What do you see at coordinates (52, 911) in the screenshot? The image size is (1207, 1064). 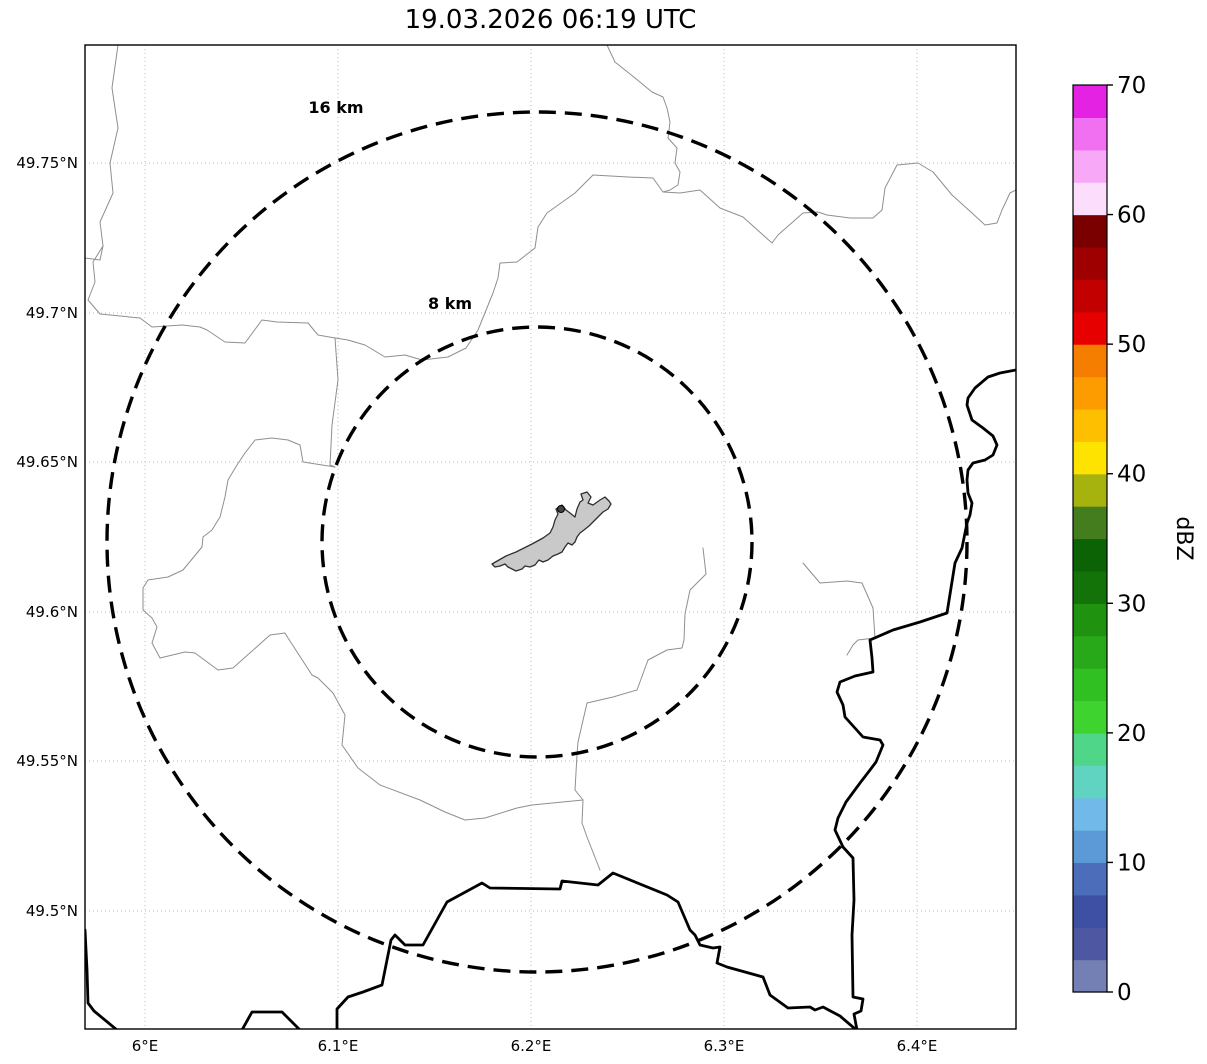 I see `y-tick-label-5: 49.5°N` at bounding box center [52, 911].